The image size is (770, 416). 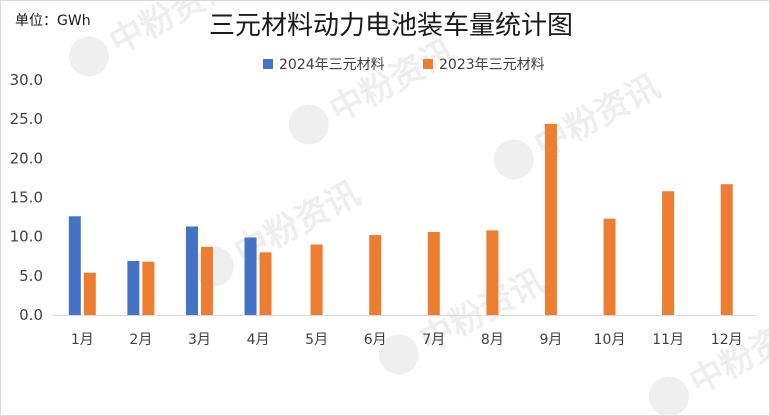 What do you see at coordinates (727, 340) in the screenshot?
I see `x-tick-label: 12月` at bounding box center [727, 340].